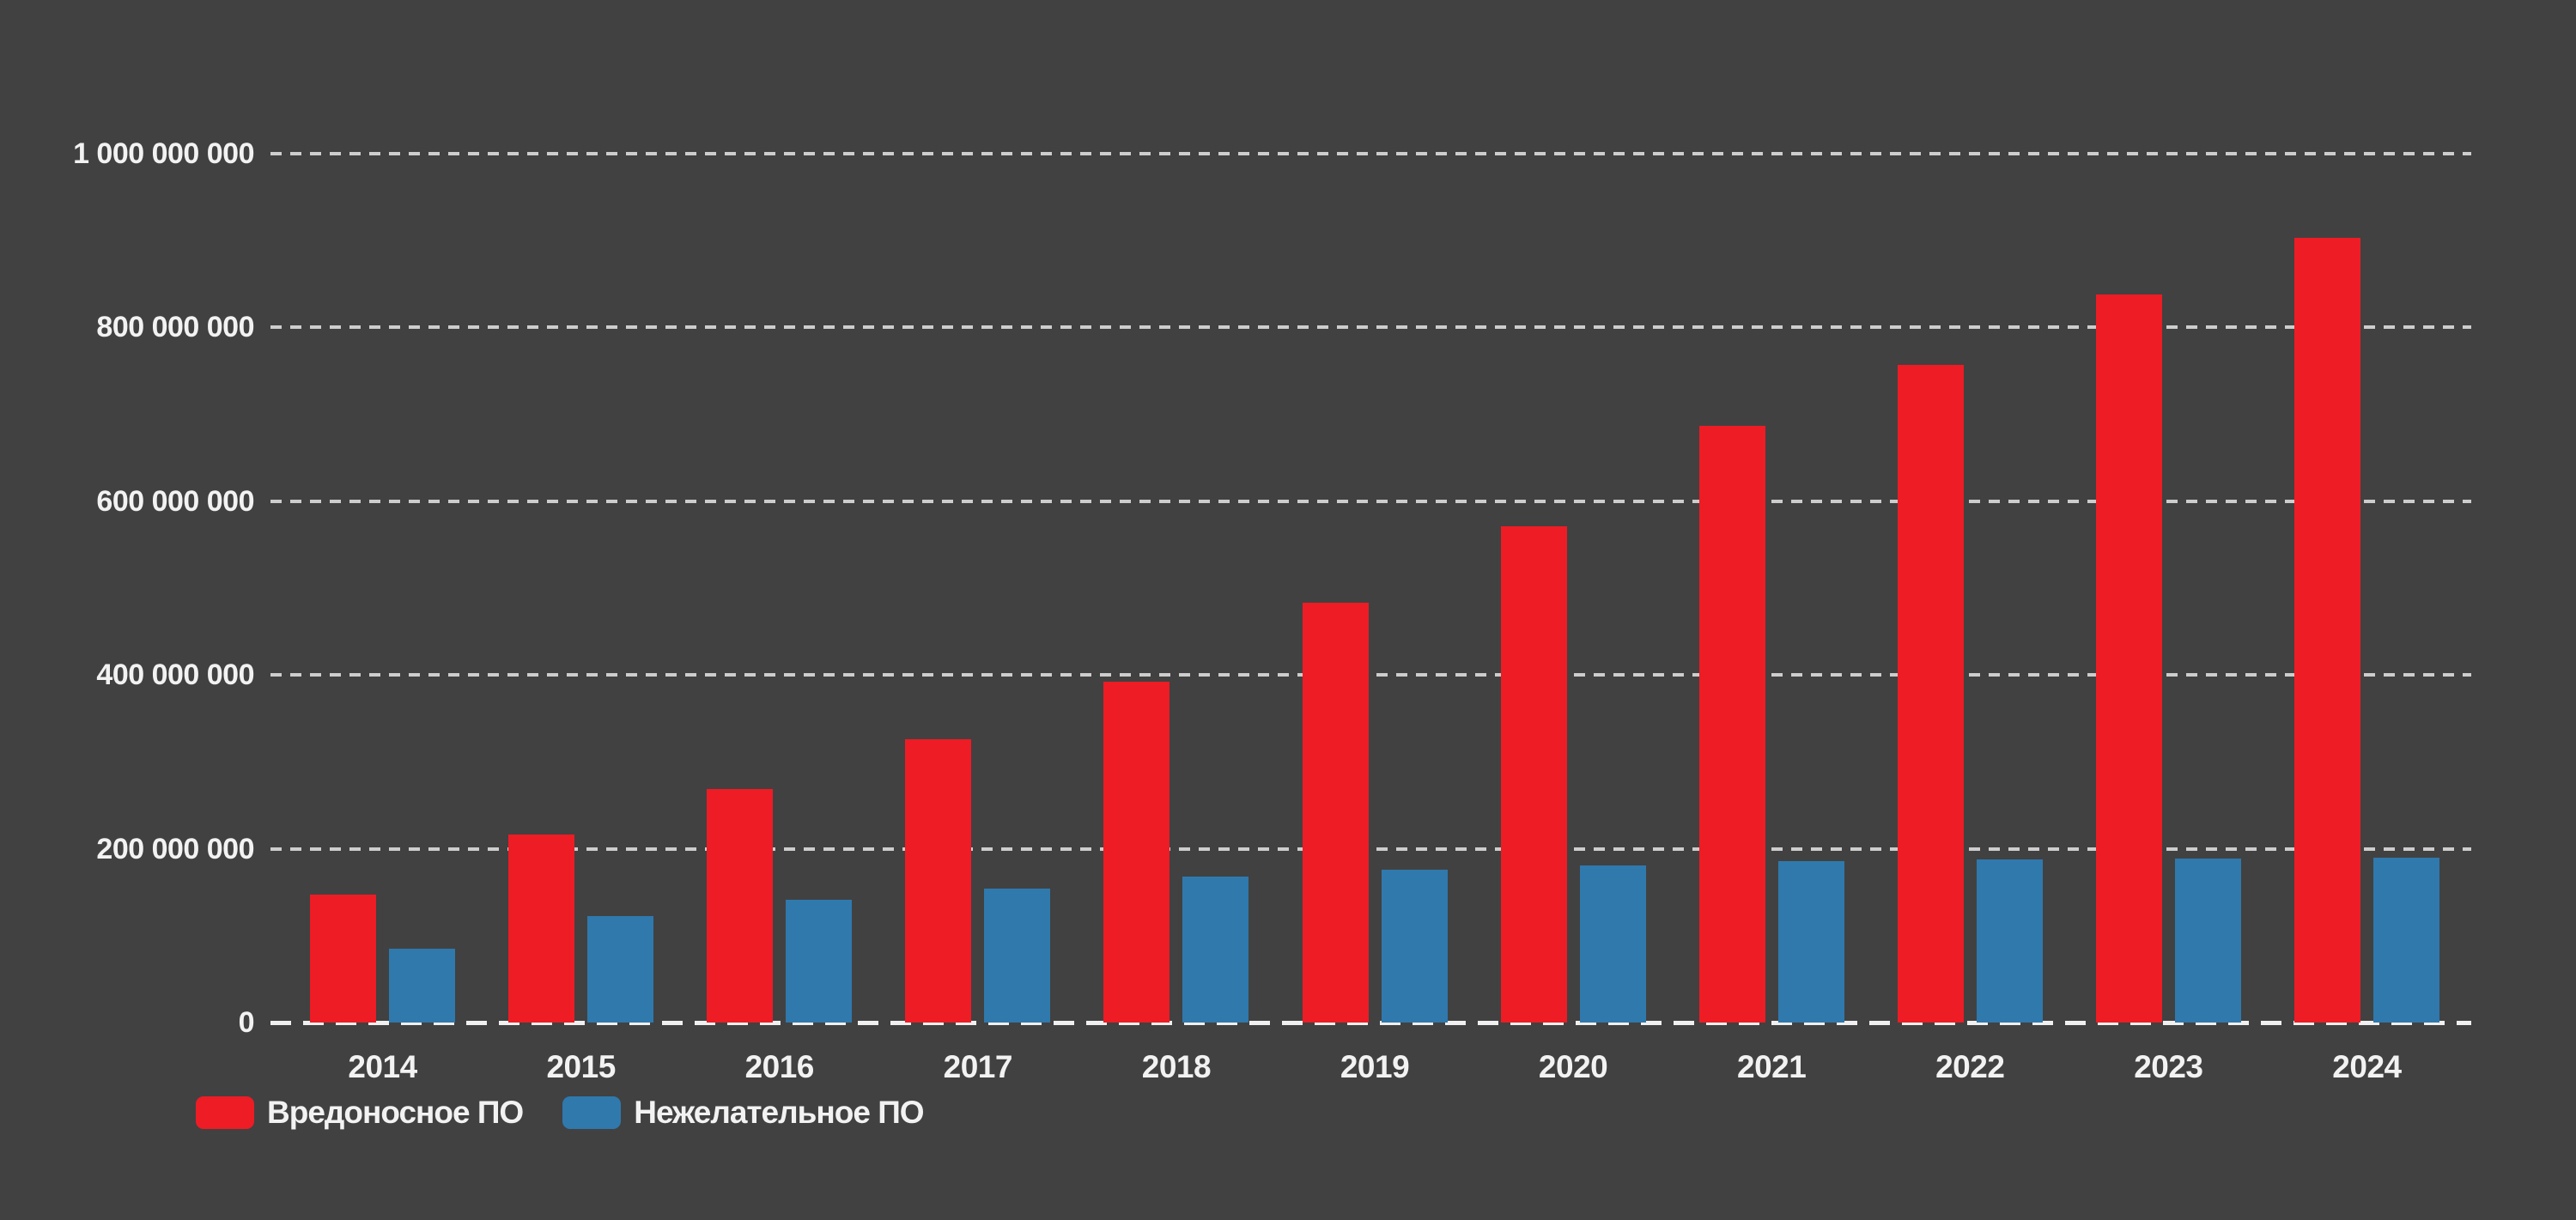 The height and width of the screenshot is (1220, 2576). Describe the element at coordinates (1375, 1066) in the screenshot. I see `x-tick-2019: 2019` at that location.